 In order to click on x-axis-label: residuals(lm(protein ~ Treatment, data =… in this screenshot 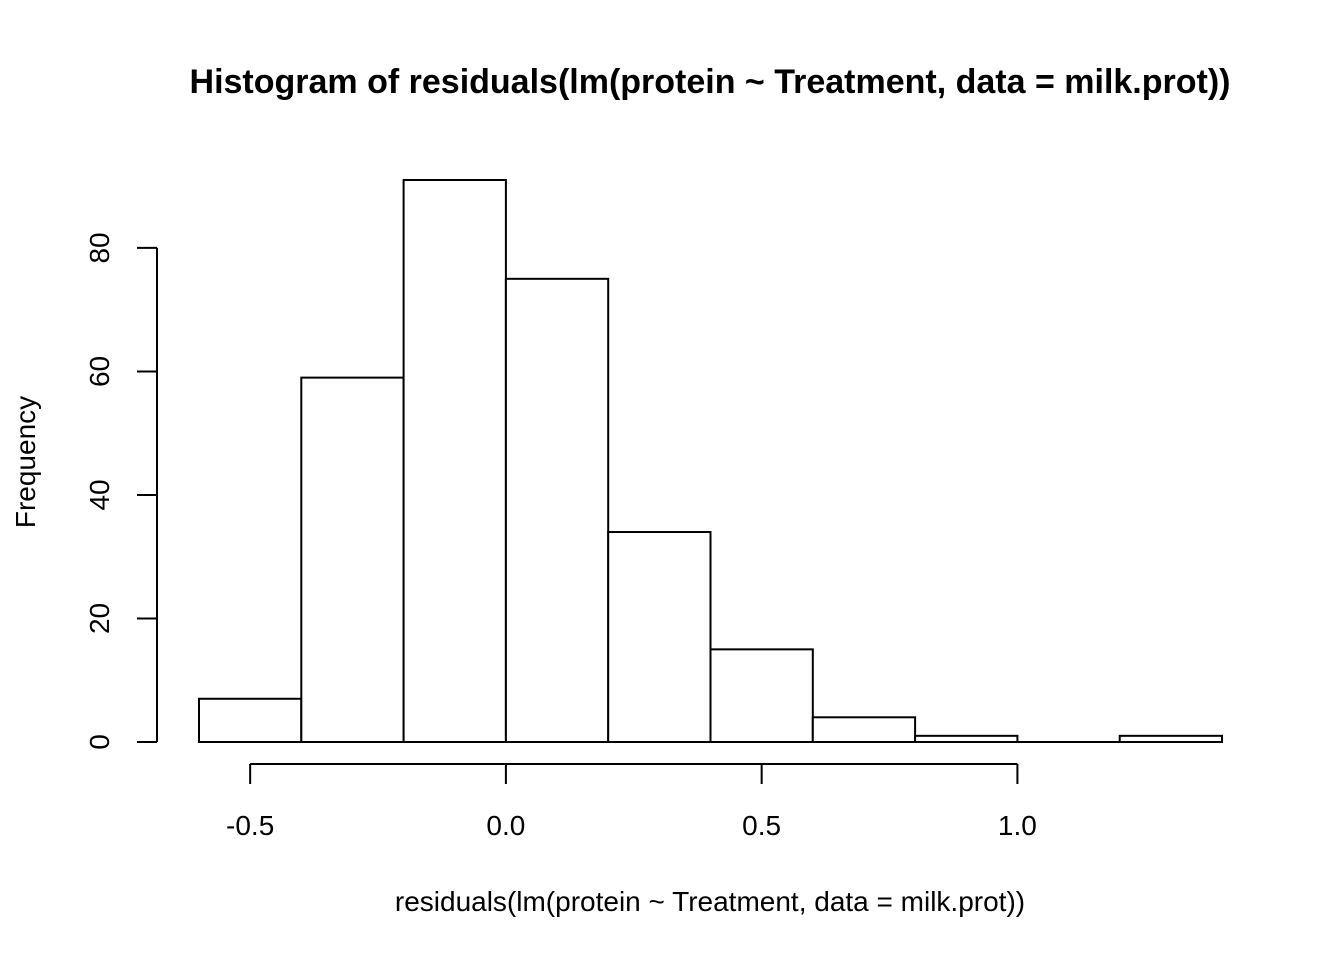, I will do `click(710, 901)`.